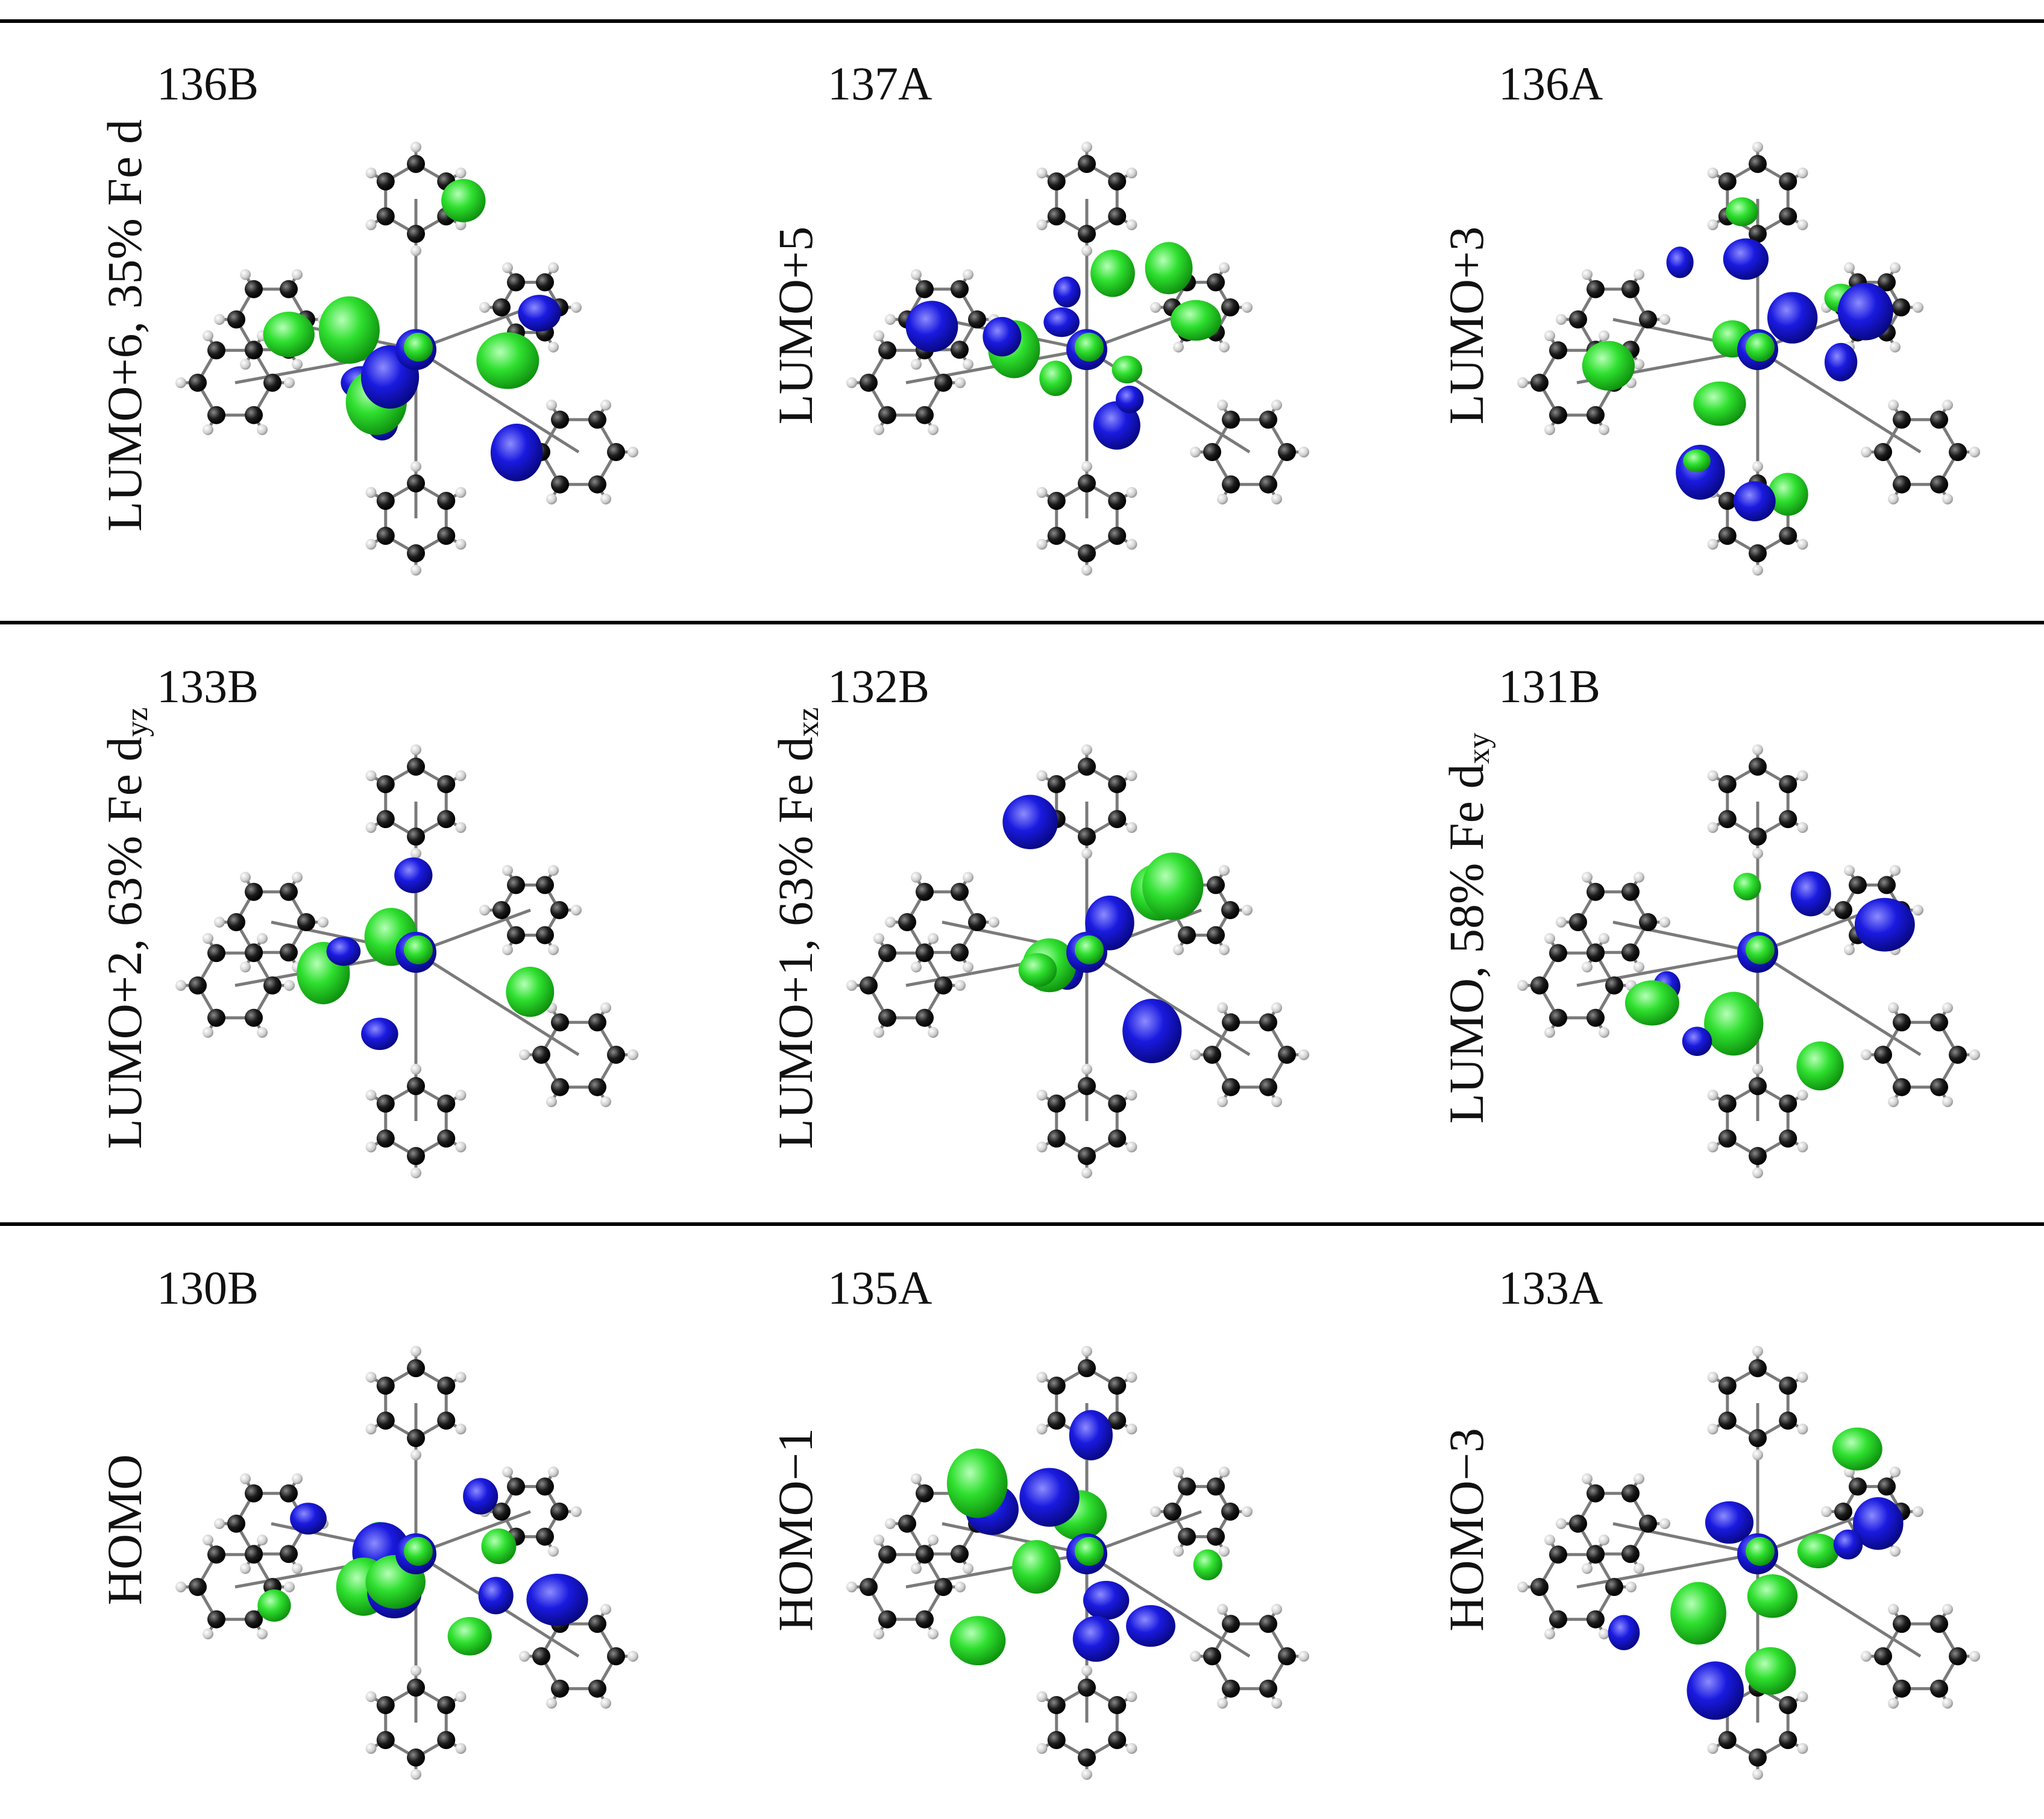  I want to click on molecular-orbital-plot, so click(1077, 961).